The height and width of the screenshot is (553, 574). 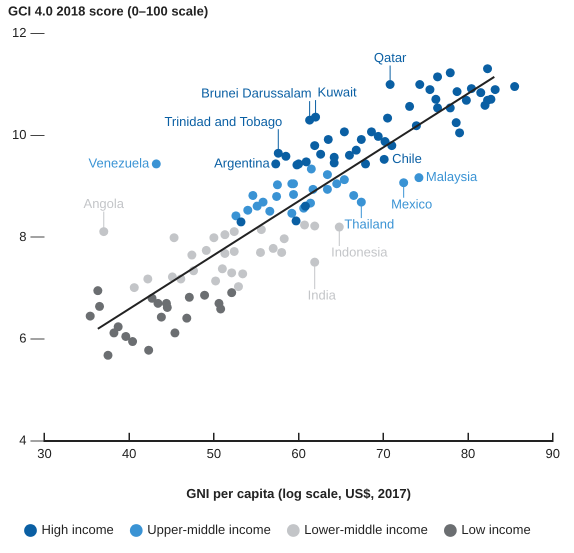 I want to click on y-axis-title: GCI 4.0 2018 score (0–100 scale), so click(x=108, y=10).